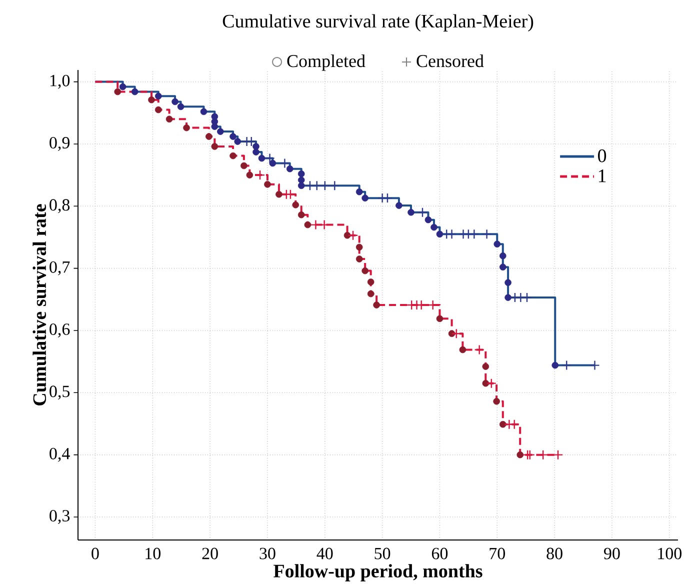 Image resolution: width=689 pixels, height=586 pixels. What do you see at coordinates (60, 268) in the screenshot?
I see `y-tick-label: 0,7` at bounding box center [60, 268].